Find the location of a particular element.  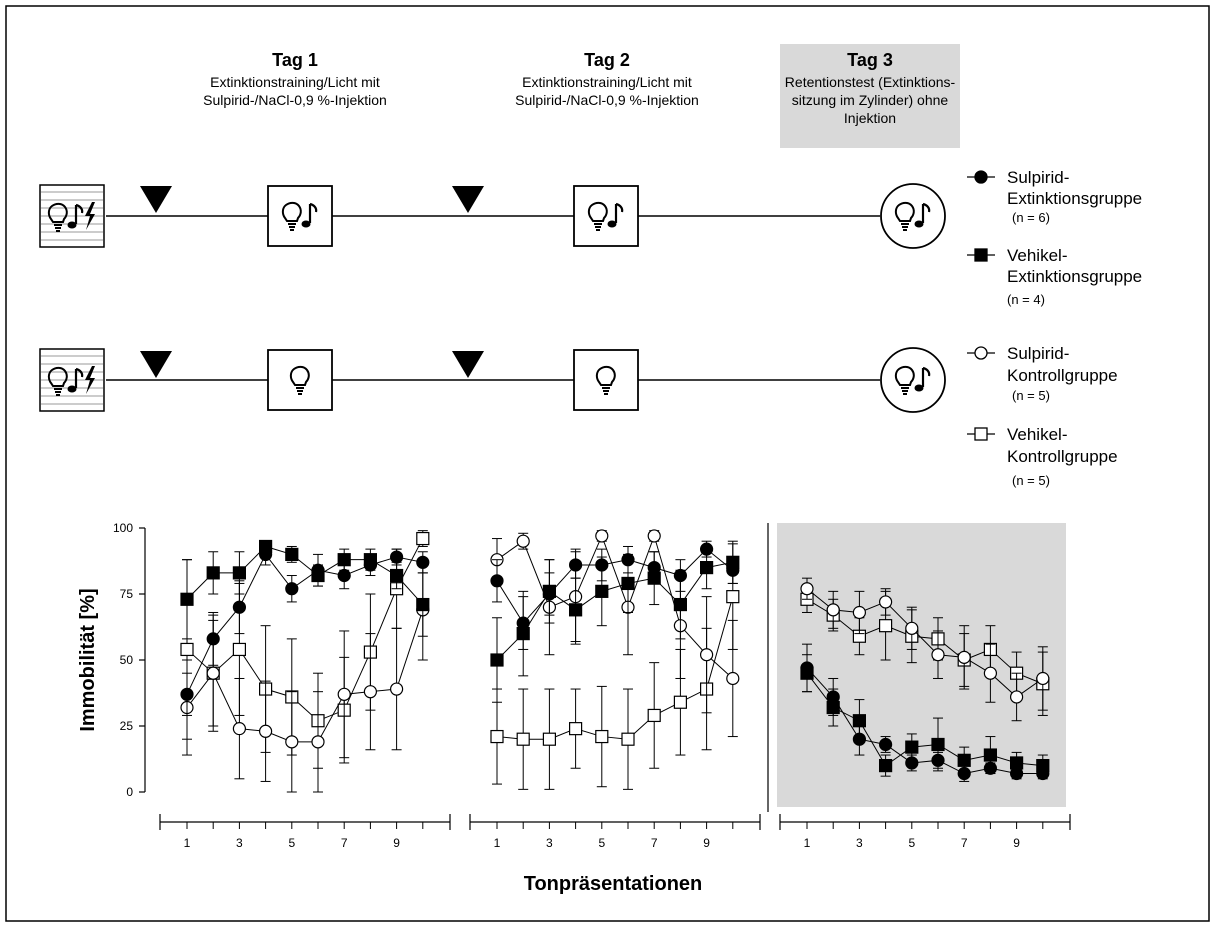

day-title-2: Tag 2 is located at coordinates (607, 60).